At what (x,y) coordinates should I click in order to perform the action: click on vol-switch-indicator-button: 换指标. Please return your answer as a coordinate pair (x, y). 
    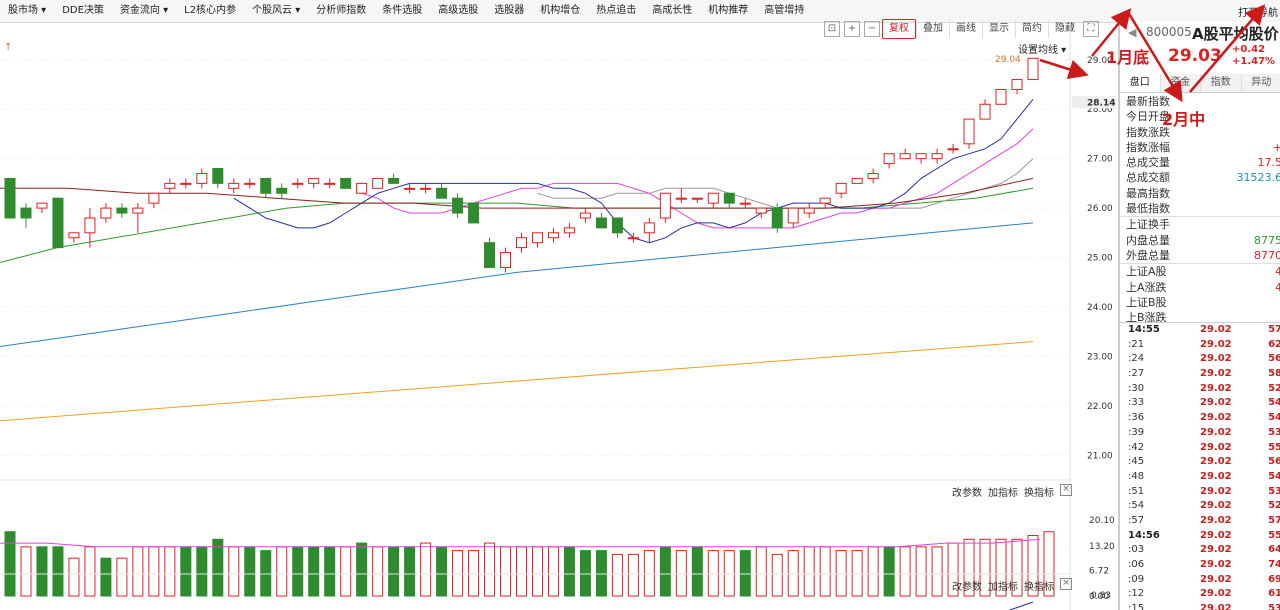
    Looking at the image, I should click on (1039, 493).